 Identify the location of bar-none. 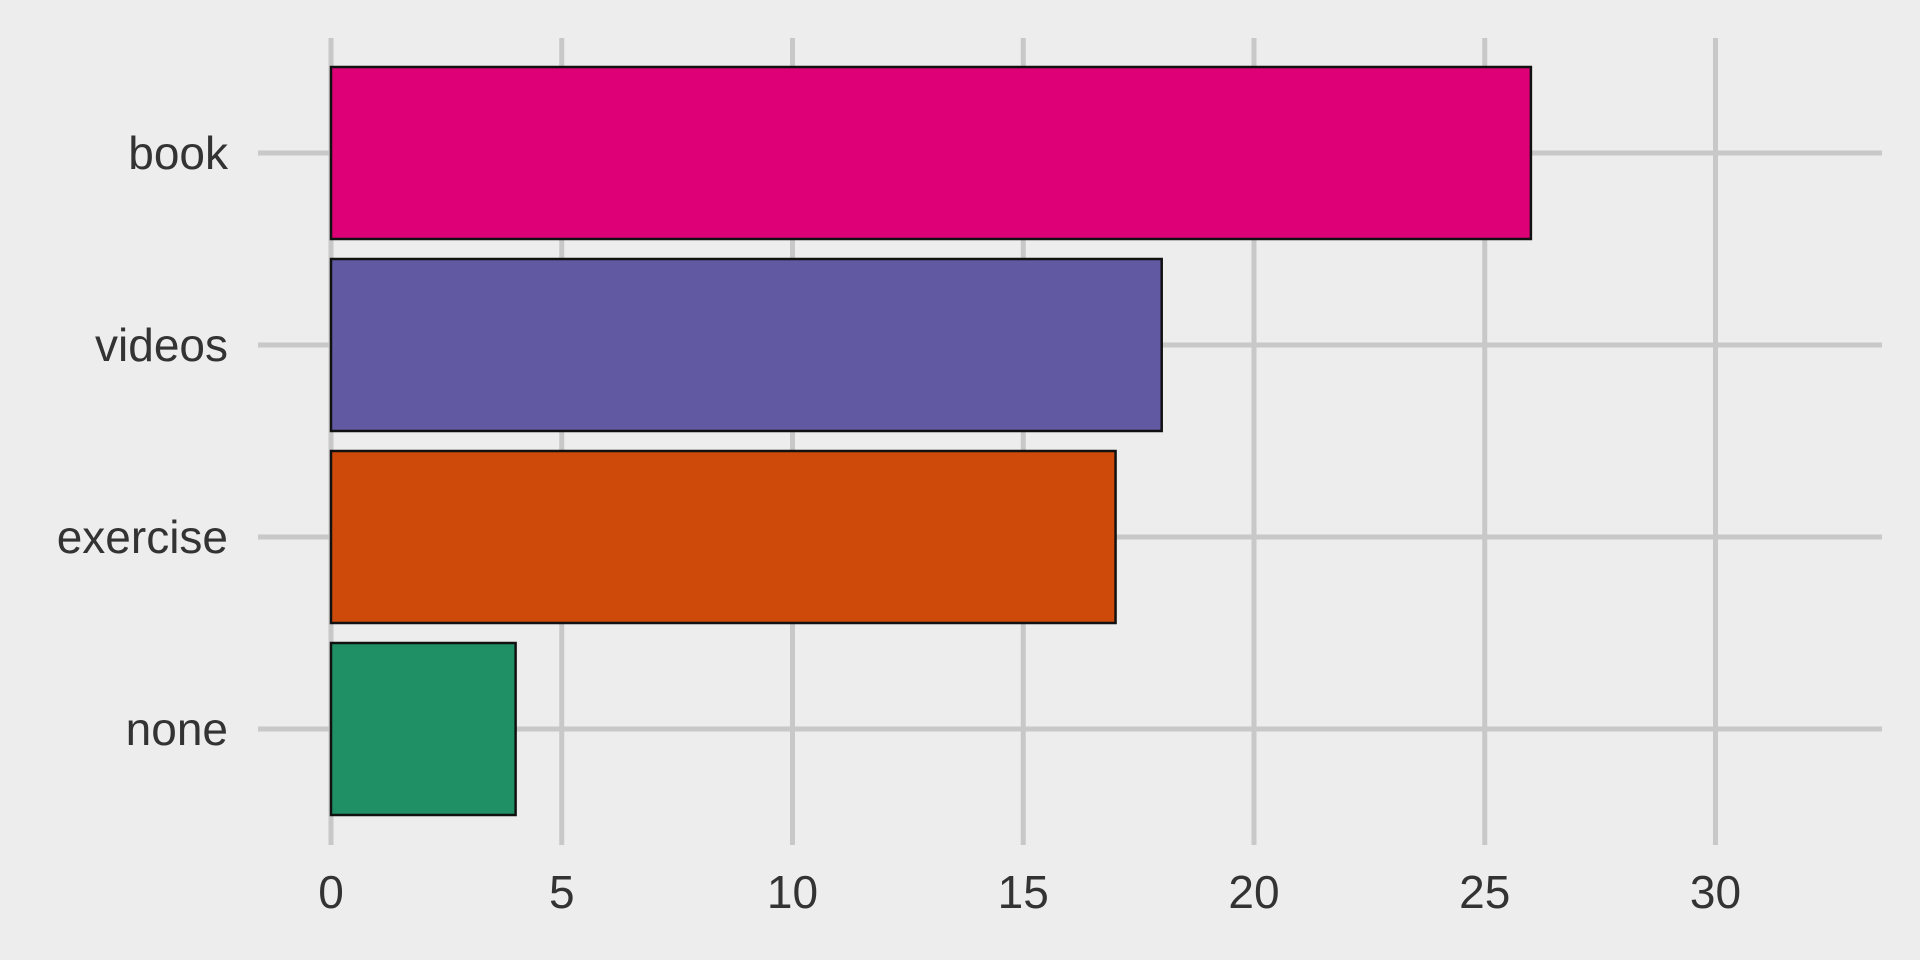
(423, 729).